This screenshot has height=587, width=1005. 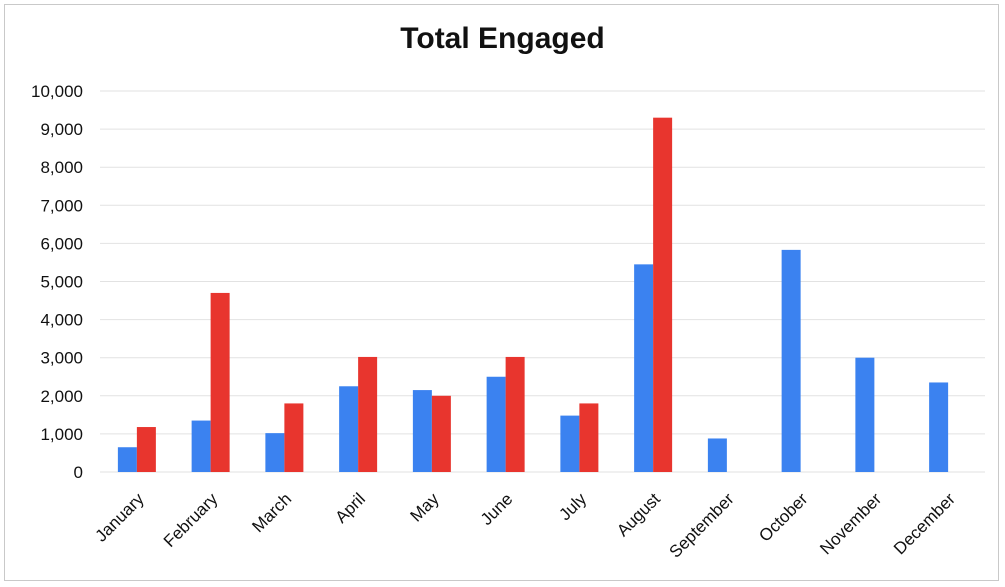 What do you see at coordinates (61, 243) in the screenshot?
I see `y-tick-label: 6,000` at bounding box center [61, 243].